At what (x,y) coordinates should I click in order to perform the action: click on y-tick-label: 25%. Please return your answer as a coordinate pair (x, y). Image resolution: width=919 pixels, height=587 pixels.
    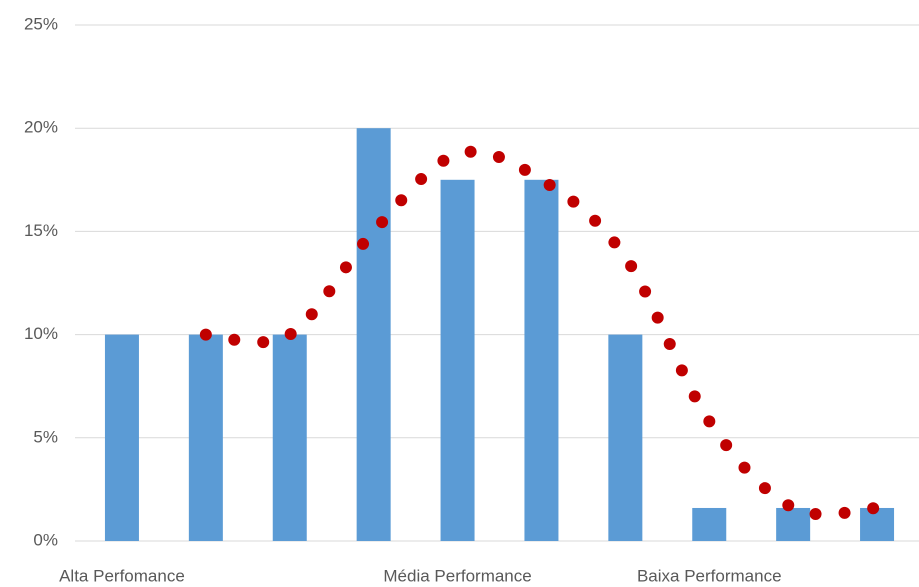
    Looking at the image, I should click on (41, 23).